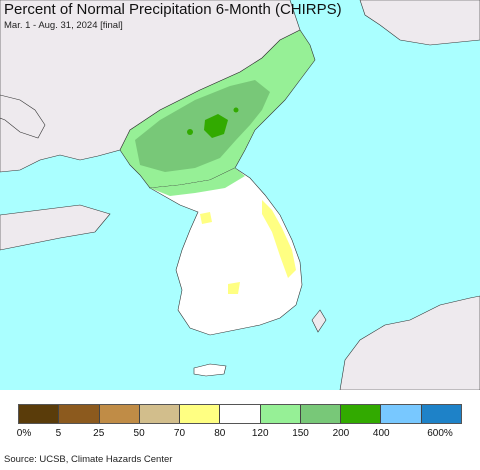 Image resolution: width=480 pixels, height=470 pixels. Describe the element at coordinates (99, 433) in the screenshot. I see `legend-tick-label: 25` at that location.